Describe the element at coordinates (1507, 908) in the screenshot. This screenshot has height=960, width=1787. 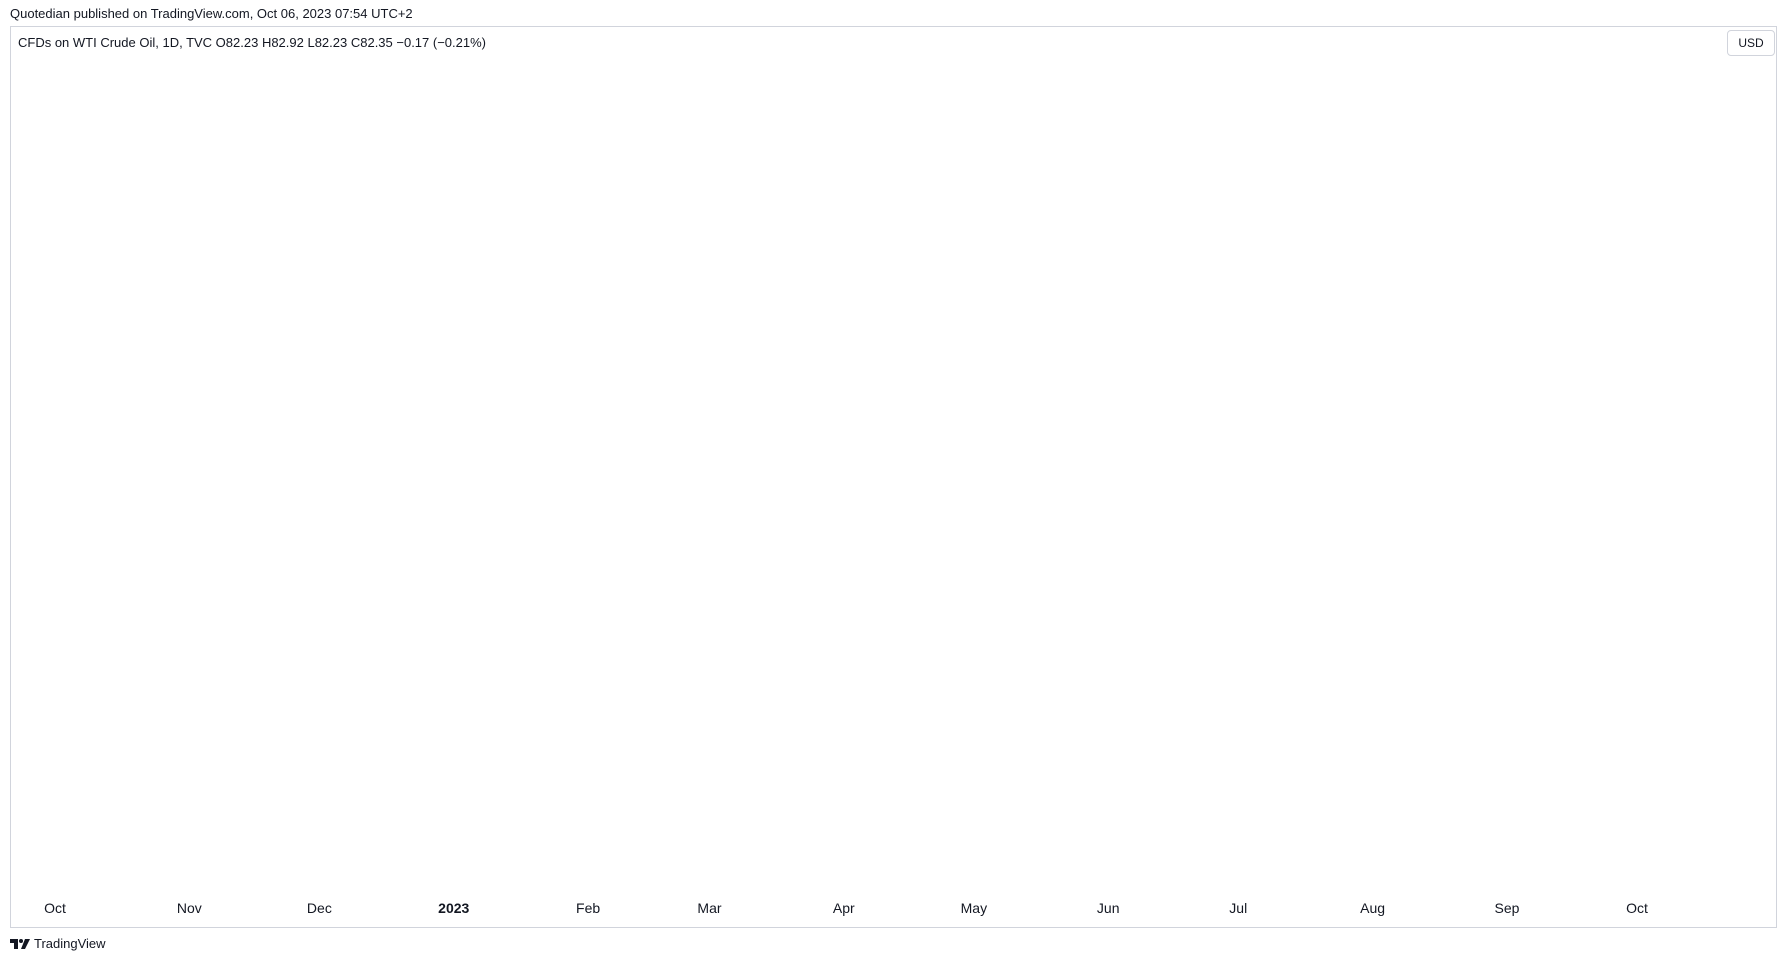
I see `time-tick-label: Sep` at that location.